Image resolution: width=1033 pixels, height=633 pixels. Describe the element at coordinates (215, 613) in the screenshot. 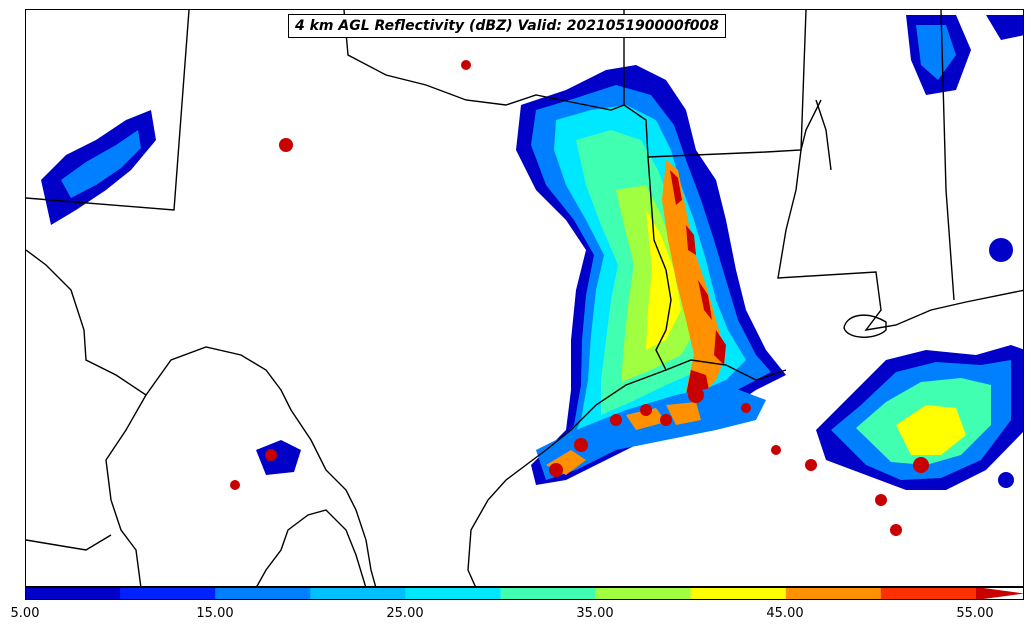

I see `colorbar-tick-label: 15.00` at that location.